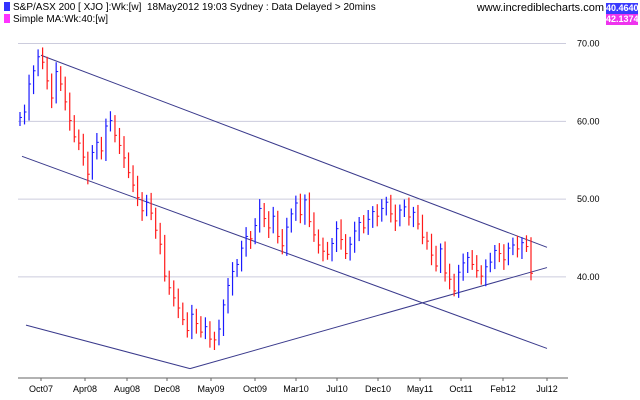 This screenshot has height=400, width=640. What do you see at coordinates (85, 389) in the screenshot?
I see `x-tick-label-1: Apr08` at bounding box center [85, 389].